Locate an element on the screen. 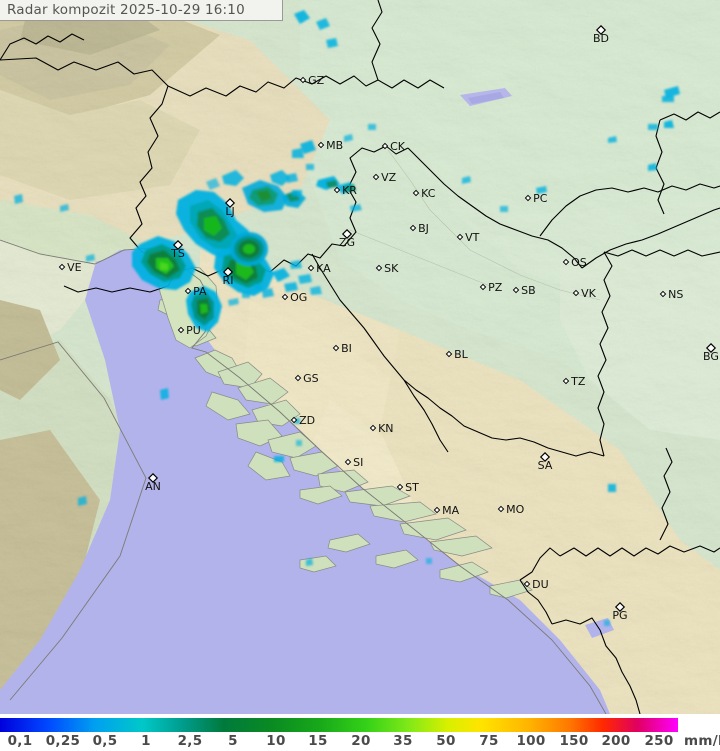  city-marker-ts: TS is located at coordinates (177, 249).